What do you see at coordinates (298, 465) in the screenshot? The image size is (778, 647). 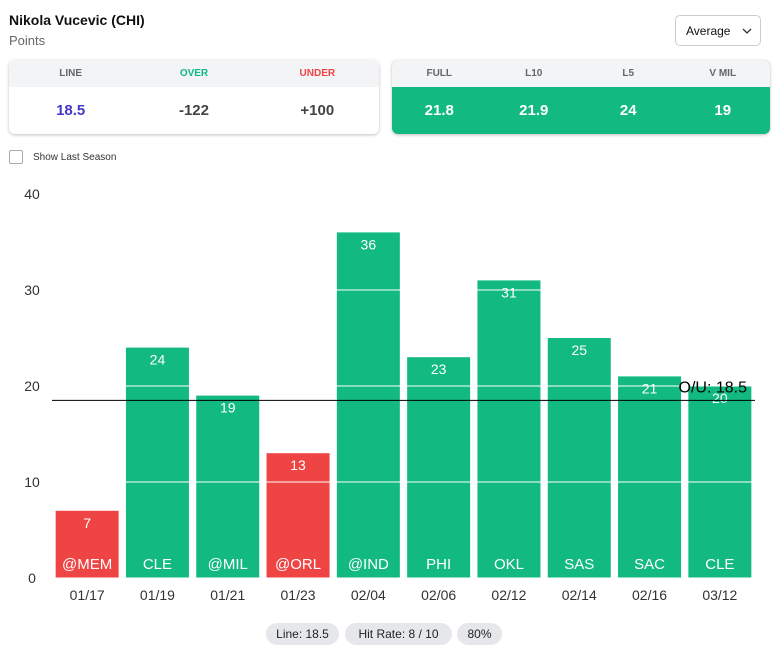 I see `value-label: 13` at bounding box center [298, 465].